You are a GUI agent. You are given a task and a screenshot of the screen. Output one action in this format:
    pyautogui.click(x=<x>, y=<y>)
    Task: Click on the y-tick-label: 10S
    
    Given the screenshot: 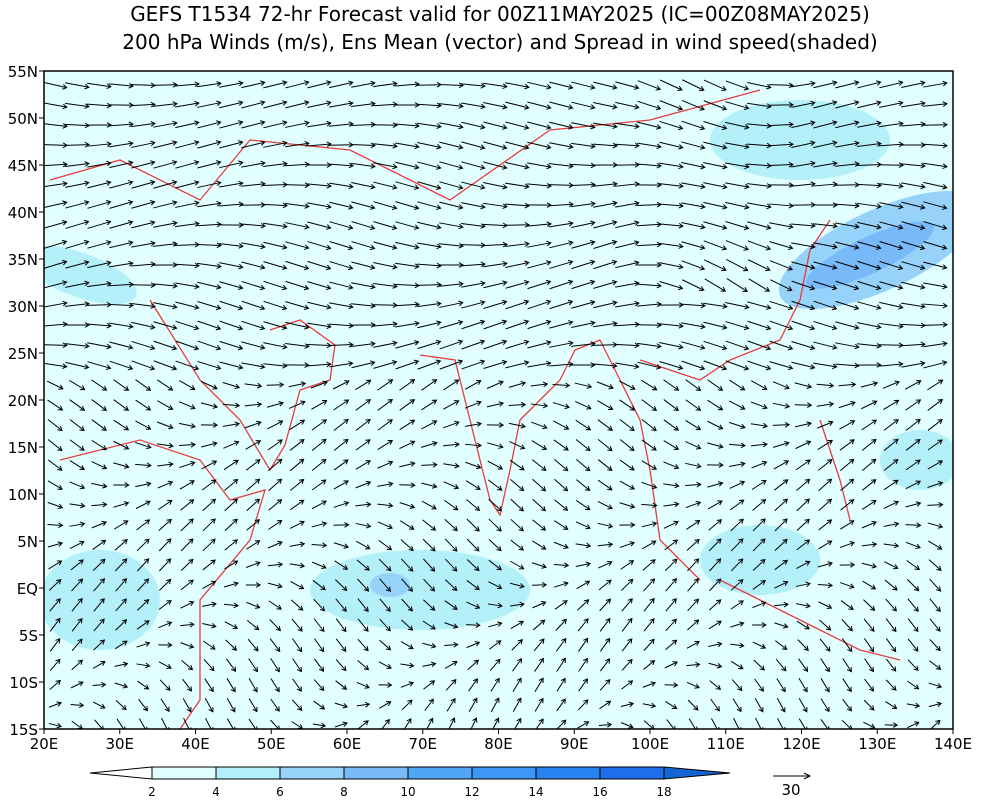 What is the action you would take?
    pyautogui.click(x=23, y=683)
    